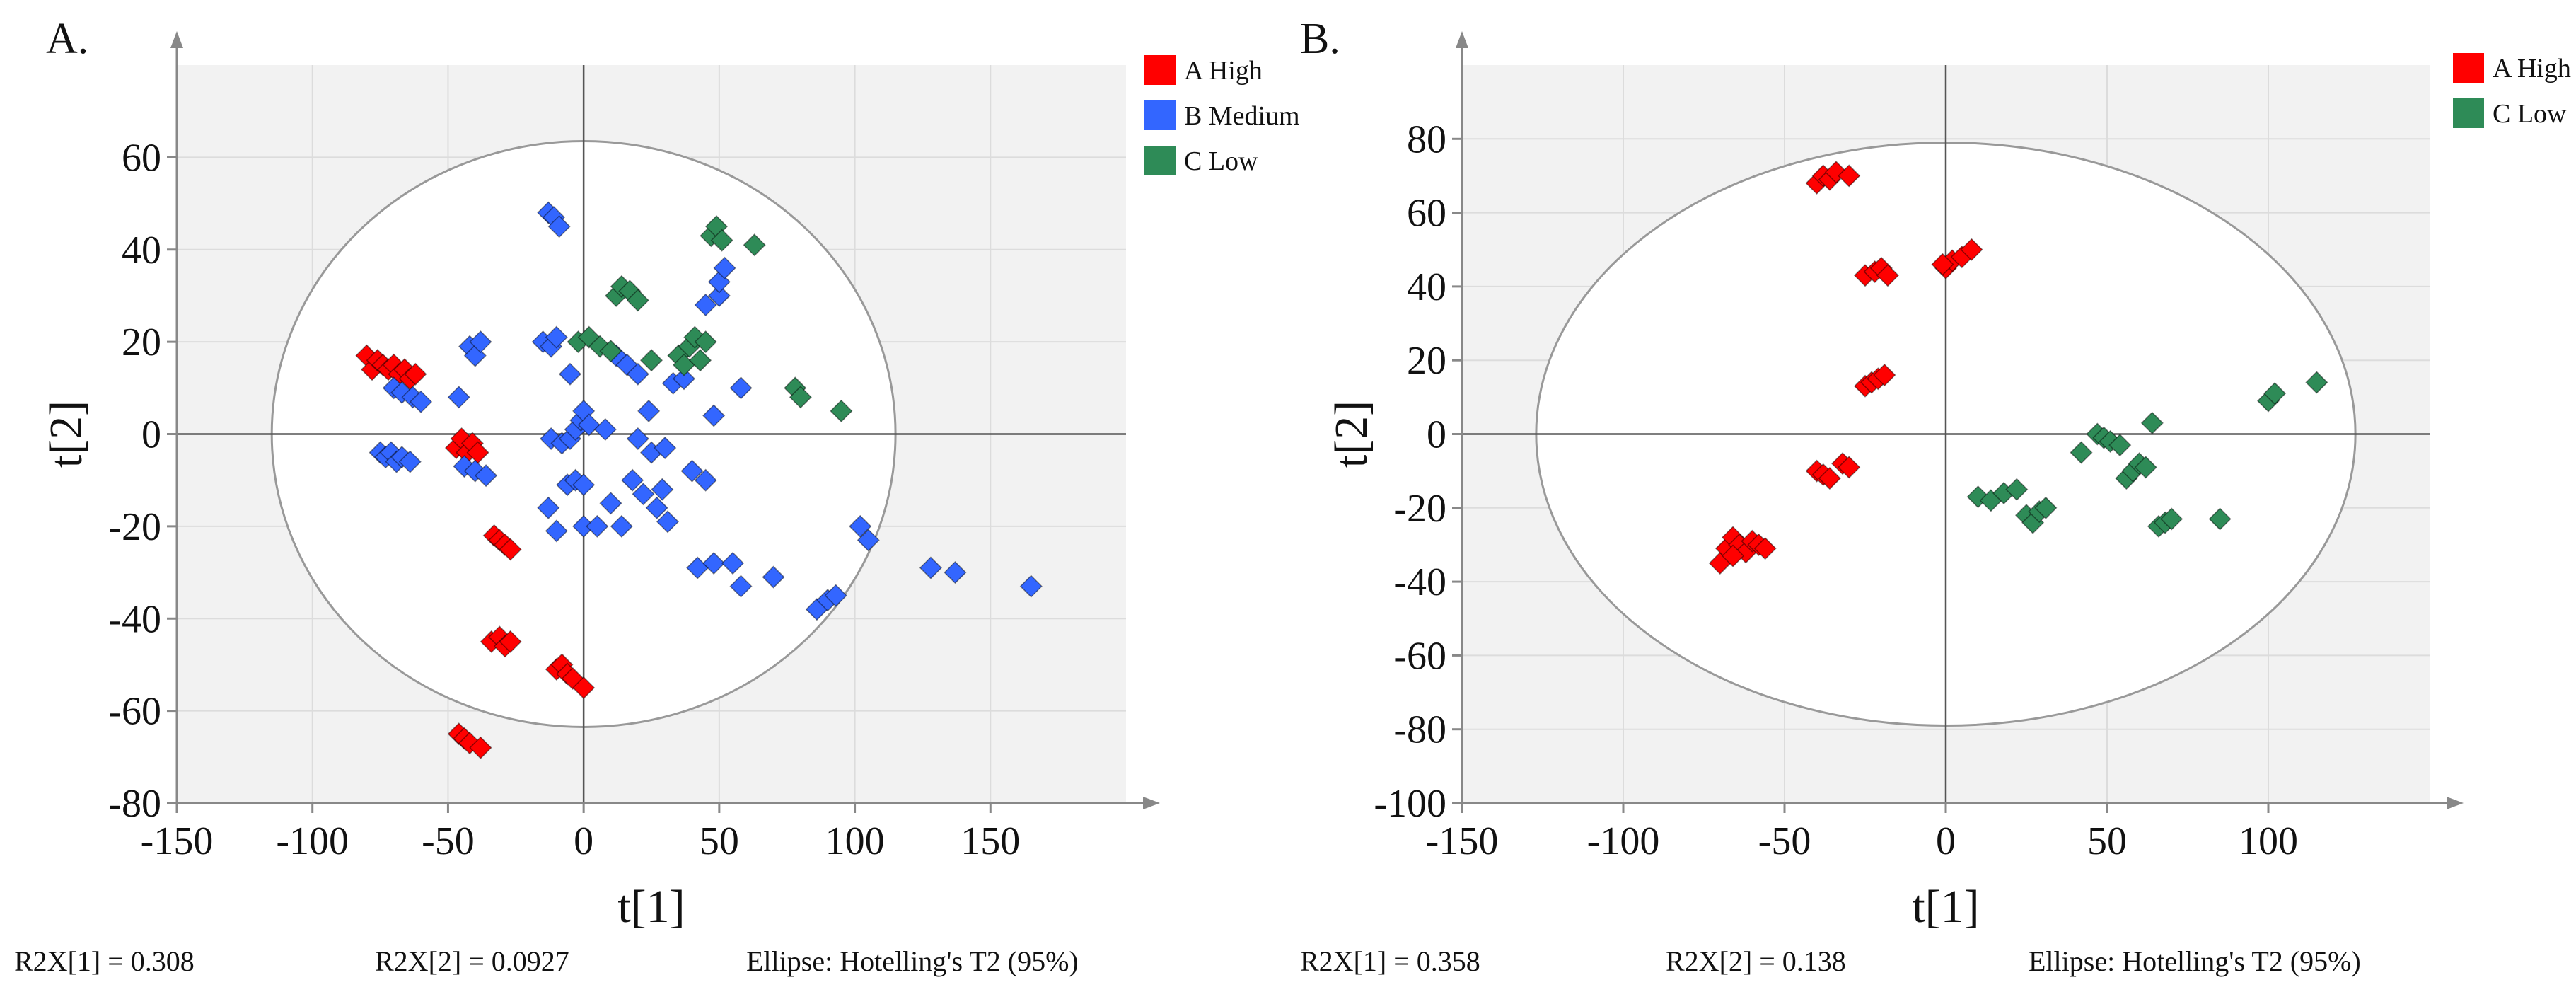 The height and width of the screenshot is (992, 2576). I want to click on x-tick-label: -50, so click(1784, 841).